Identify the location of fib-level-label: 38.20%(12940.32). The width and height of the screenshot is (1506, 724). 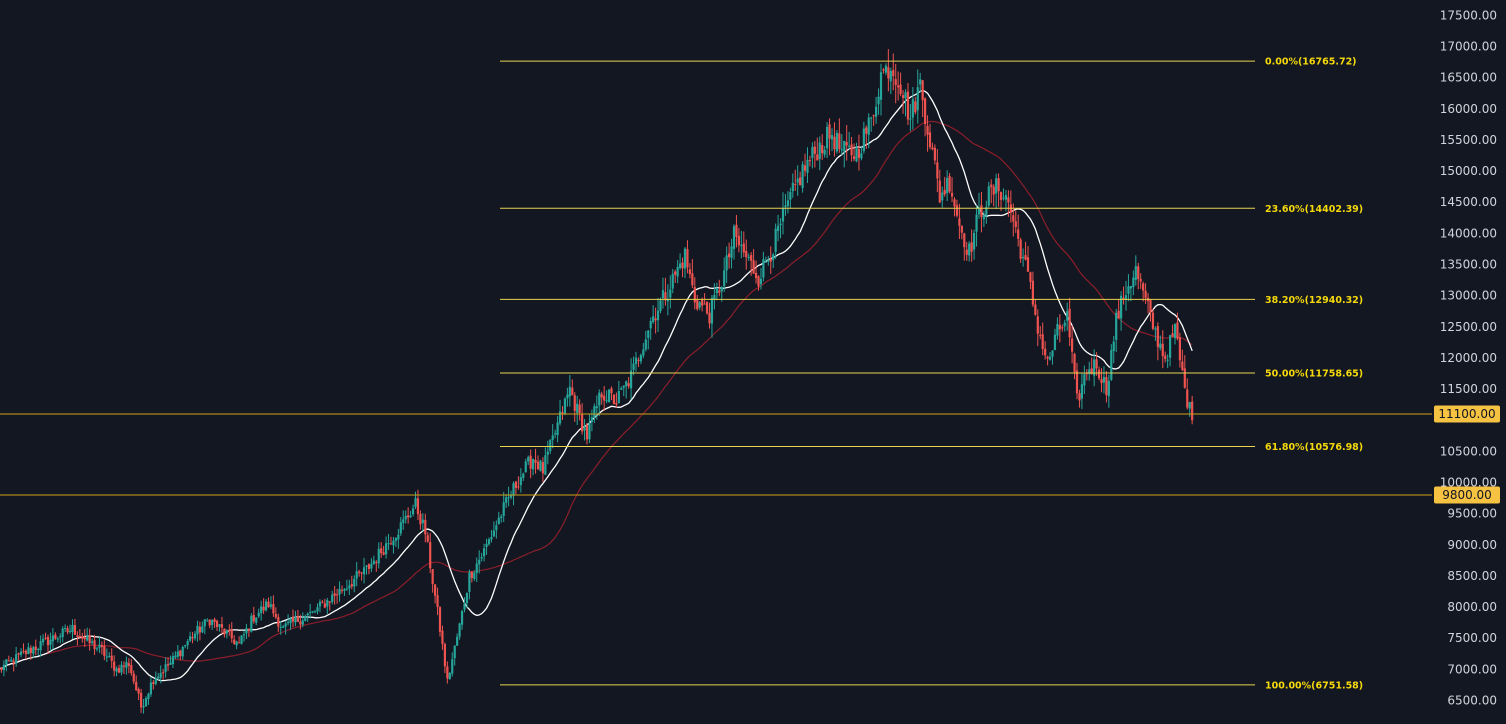
(1314, 300).